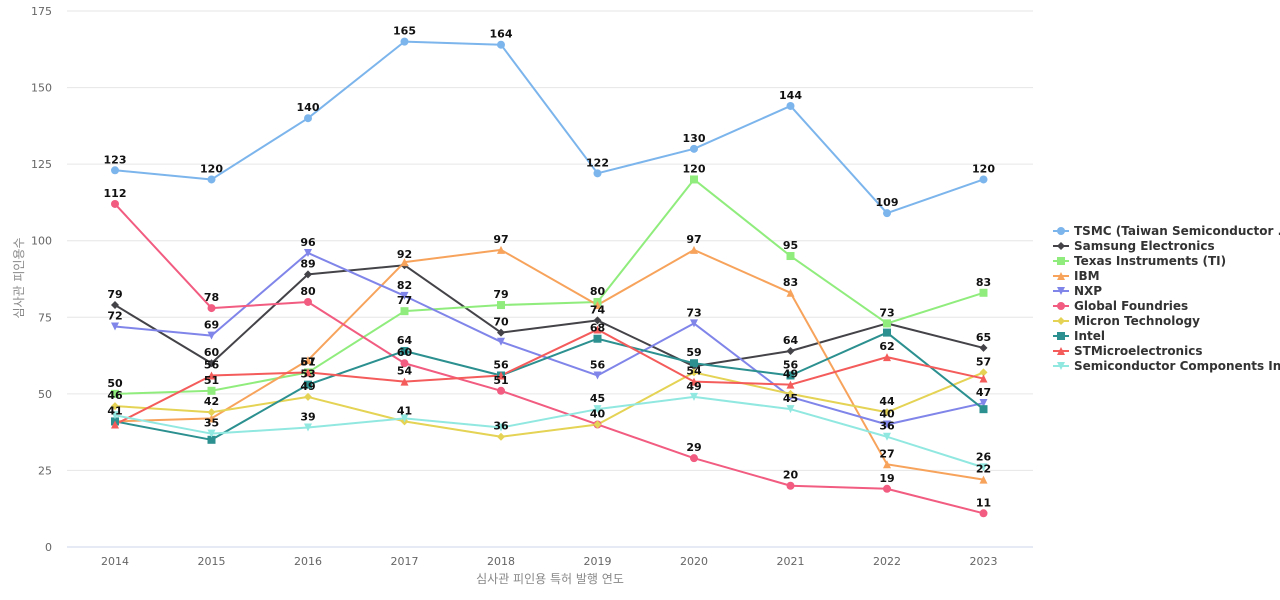 The width and height of the screenshot is (1280, 600). What do you see at coordinates (1127, 351) in the screenshot?
I see `legend-item: STMicroelectronics` at bounding box center [1127, 351].